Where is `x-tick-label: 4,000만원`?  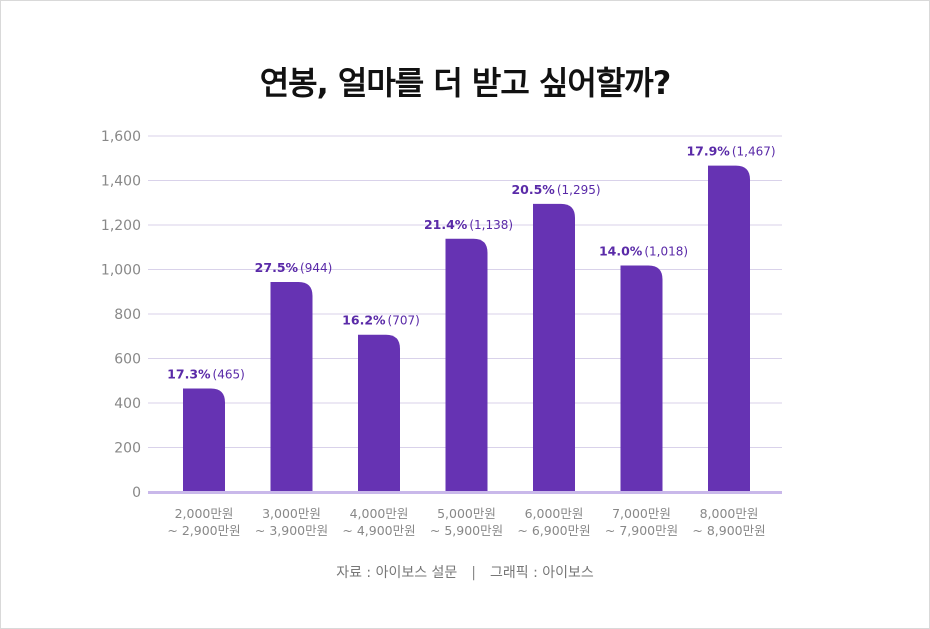 x-tick-label: 4,000만원 is located at coordinates (379, 513).